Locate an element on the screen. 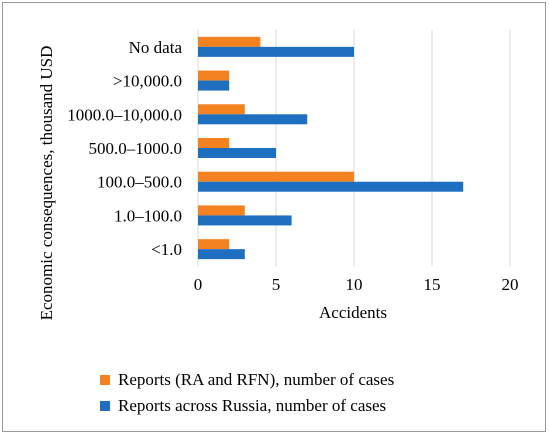 The image size is (550, 436). x-tick-label: 10 is located at coordinates (354, 284).